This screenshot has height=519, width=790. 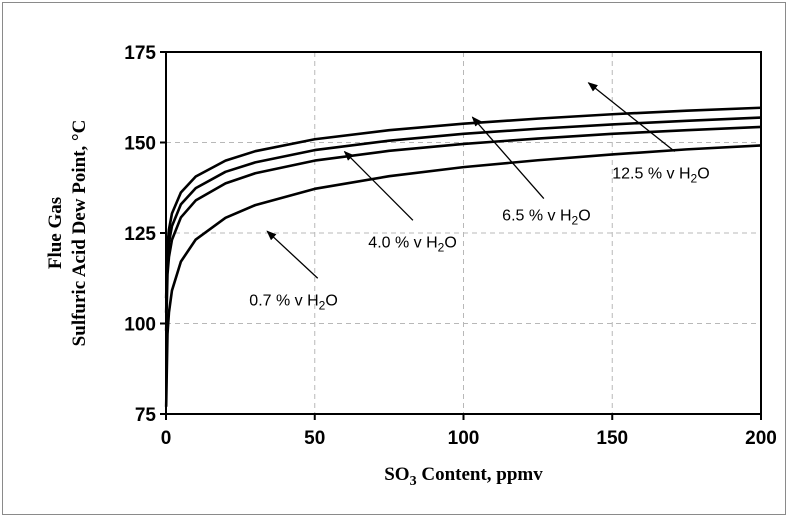 What do you see at coordinates (761, 438) in the screenshot?
I see `x-tick-label-4: 200` at bounding box center [761, 438].